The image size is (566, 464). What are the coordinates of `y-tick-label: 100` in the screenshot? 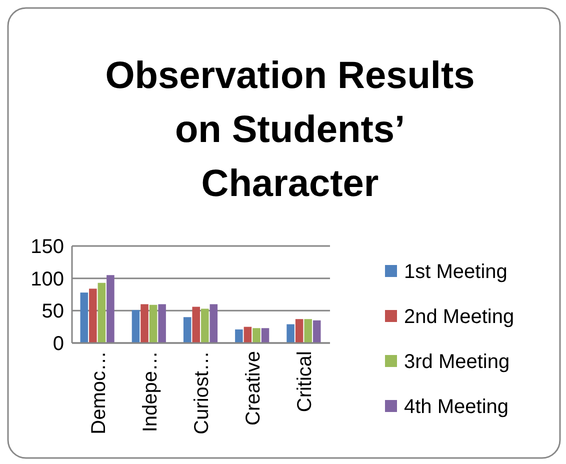 It's located at (47, 279).